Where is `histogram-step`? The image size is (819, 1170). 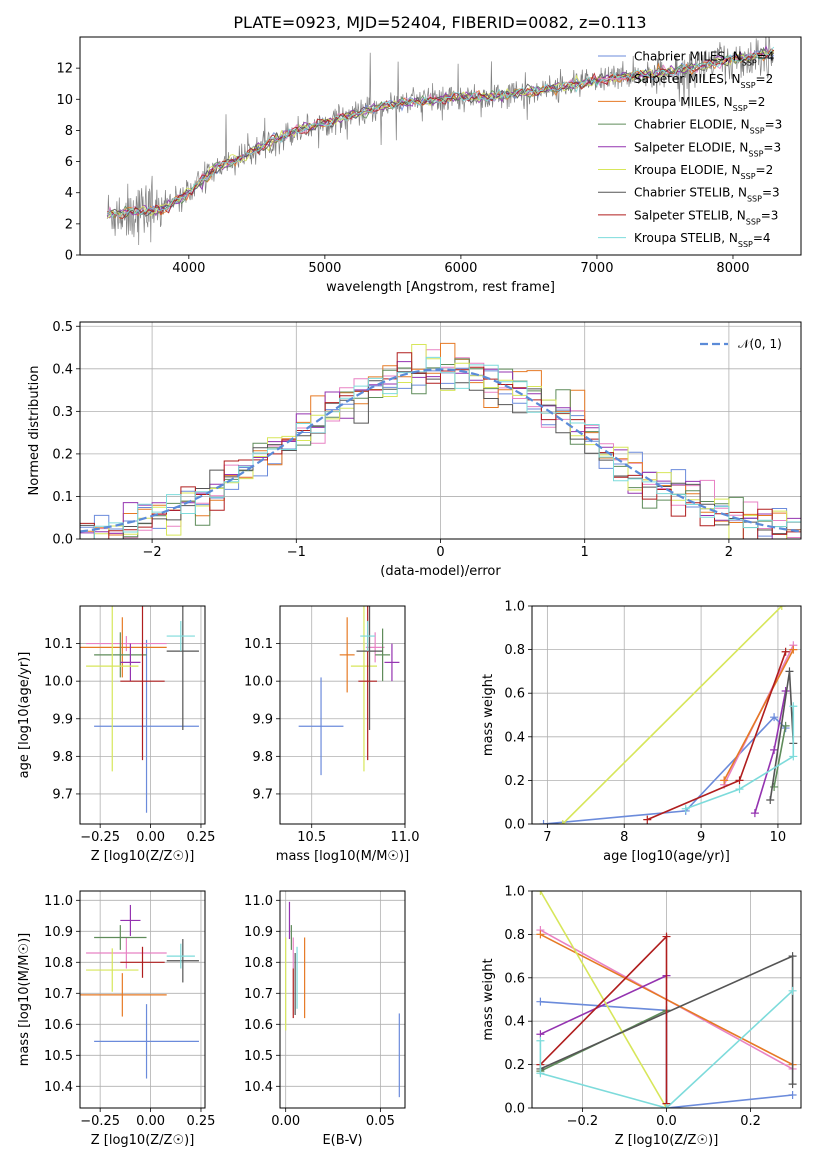 histogram-step is located at coordinates (440, 448).